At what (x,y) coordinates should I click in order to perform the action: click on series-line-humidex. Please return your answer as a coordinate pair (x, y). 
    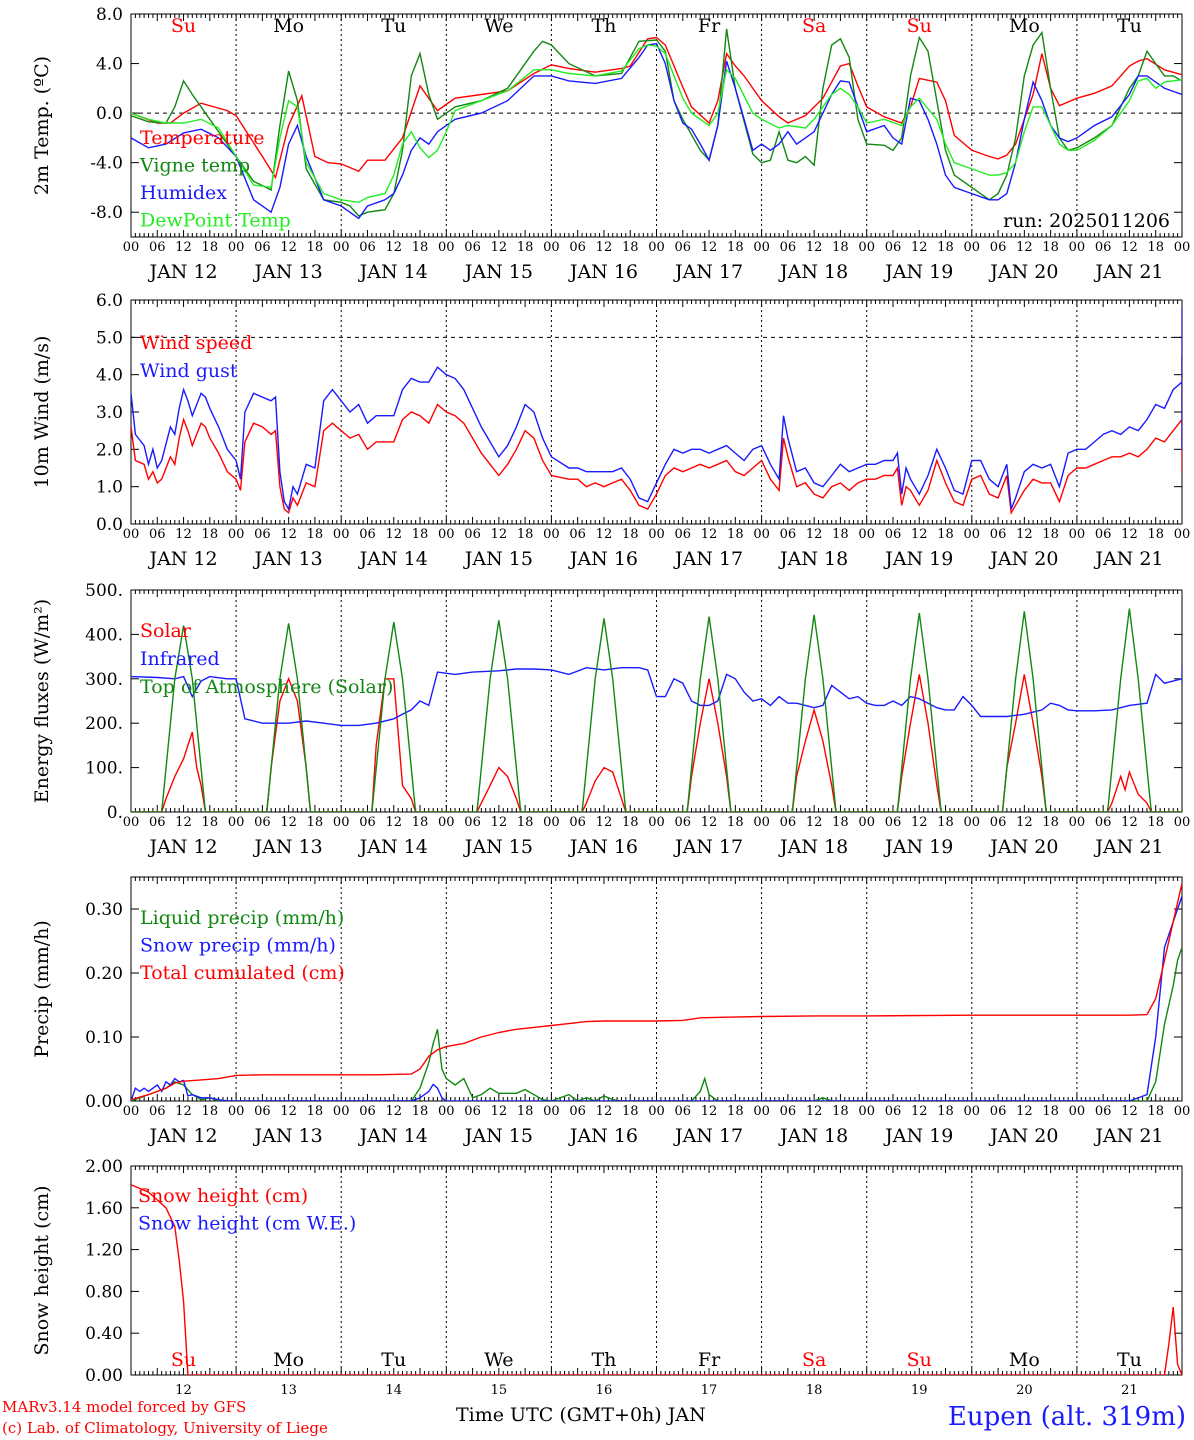
    Looking at the image, I should click on (656, 131).